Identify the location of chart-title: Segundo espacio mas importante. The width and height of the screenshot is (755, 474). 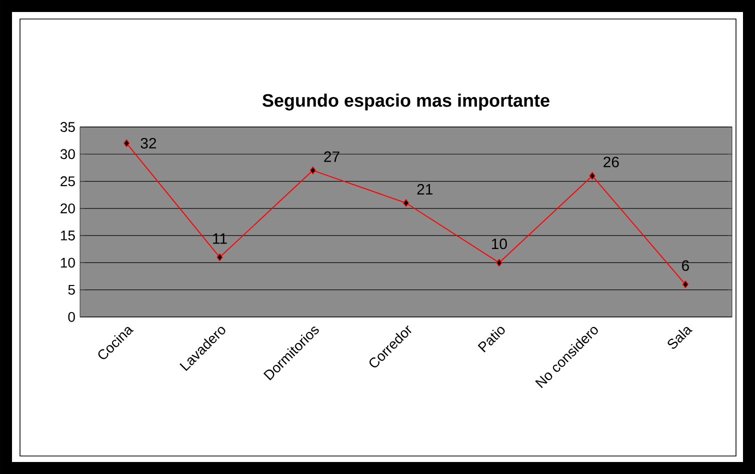
(406, 102).